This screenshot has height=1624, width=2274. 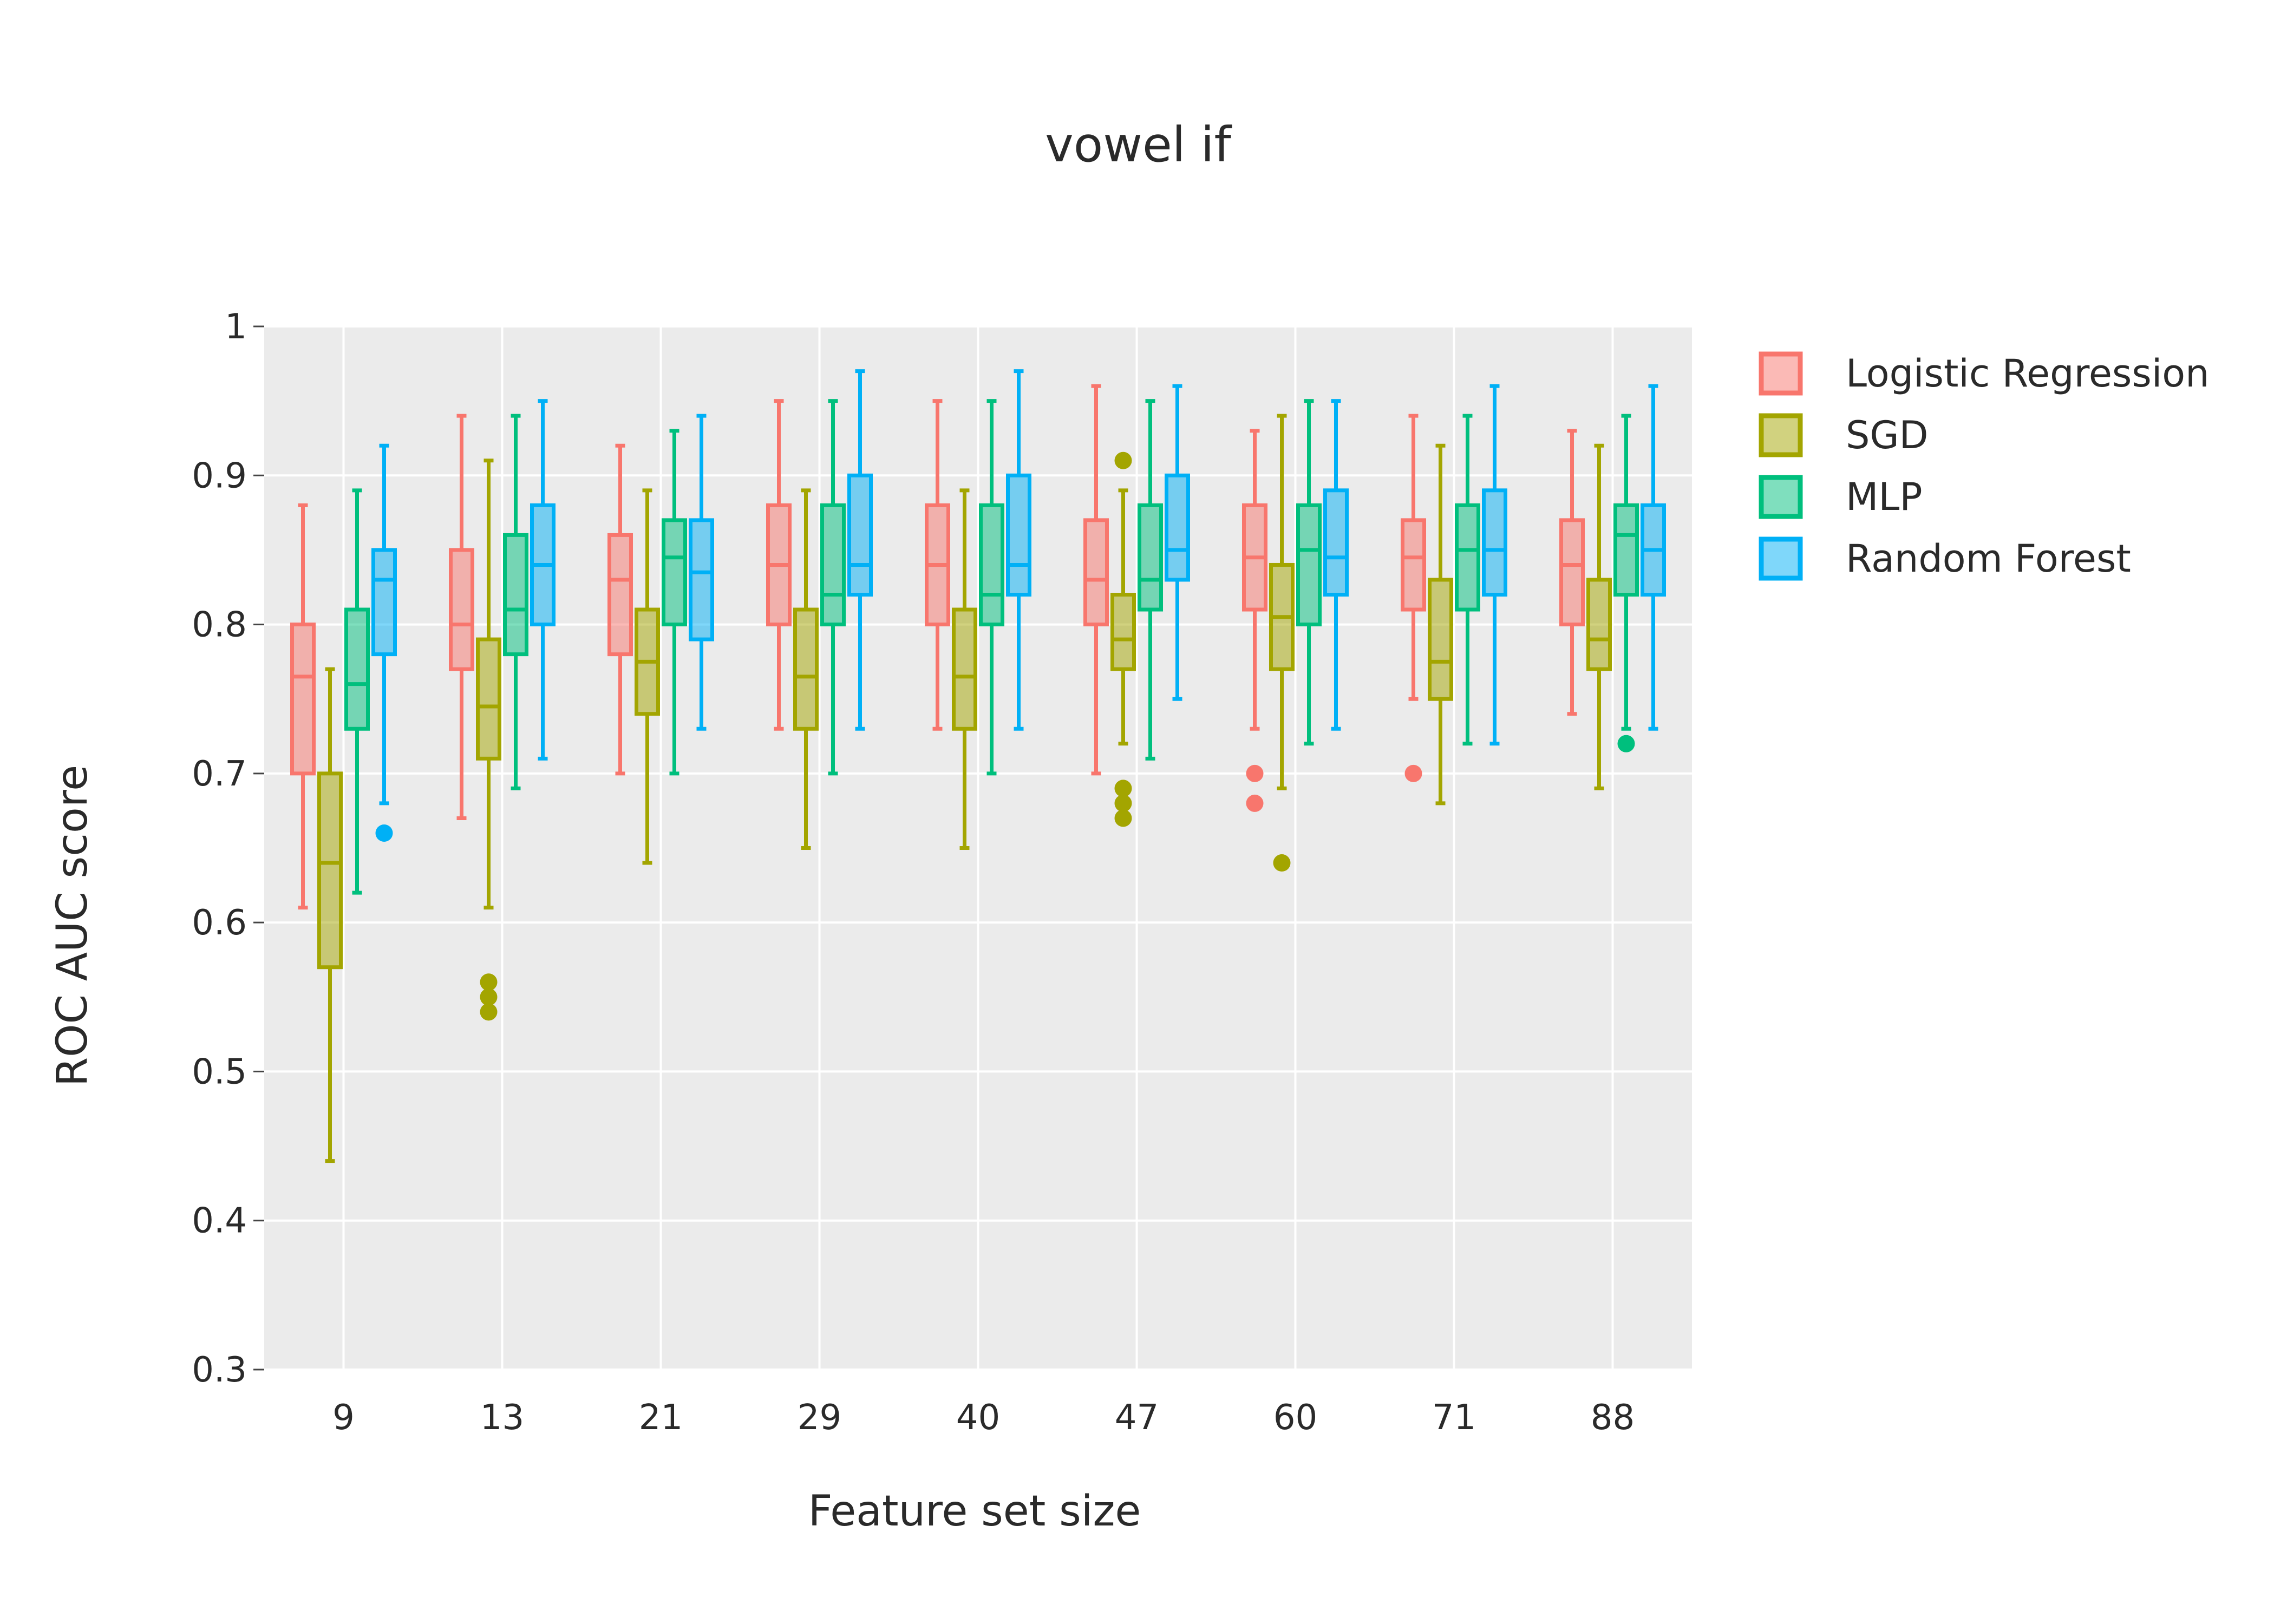 What do you see at coordinates (220, 774) in the screenshot?
I see `y-tick-label: 0.7` at bounding box center [220, 774].